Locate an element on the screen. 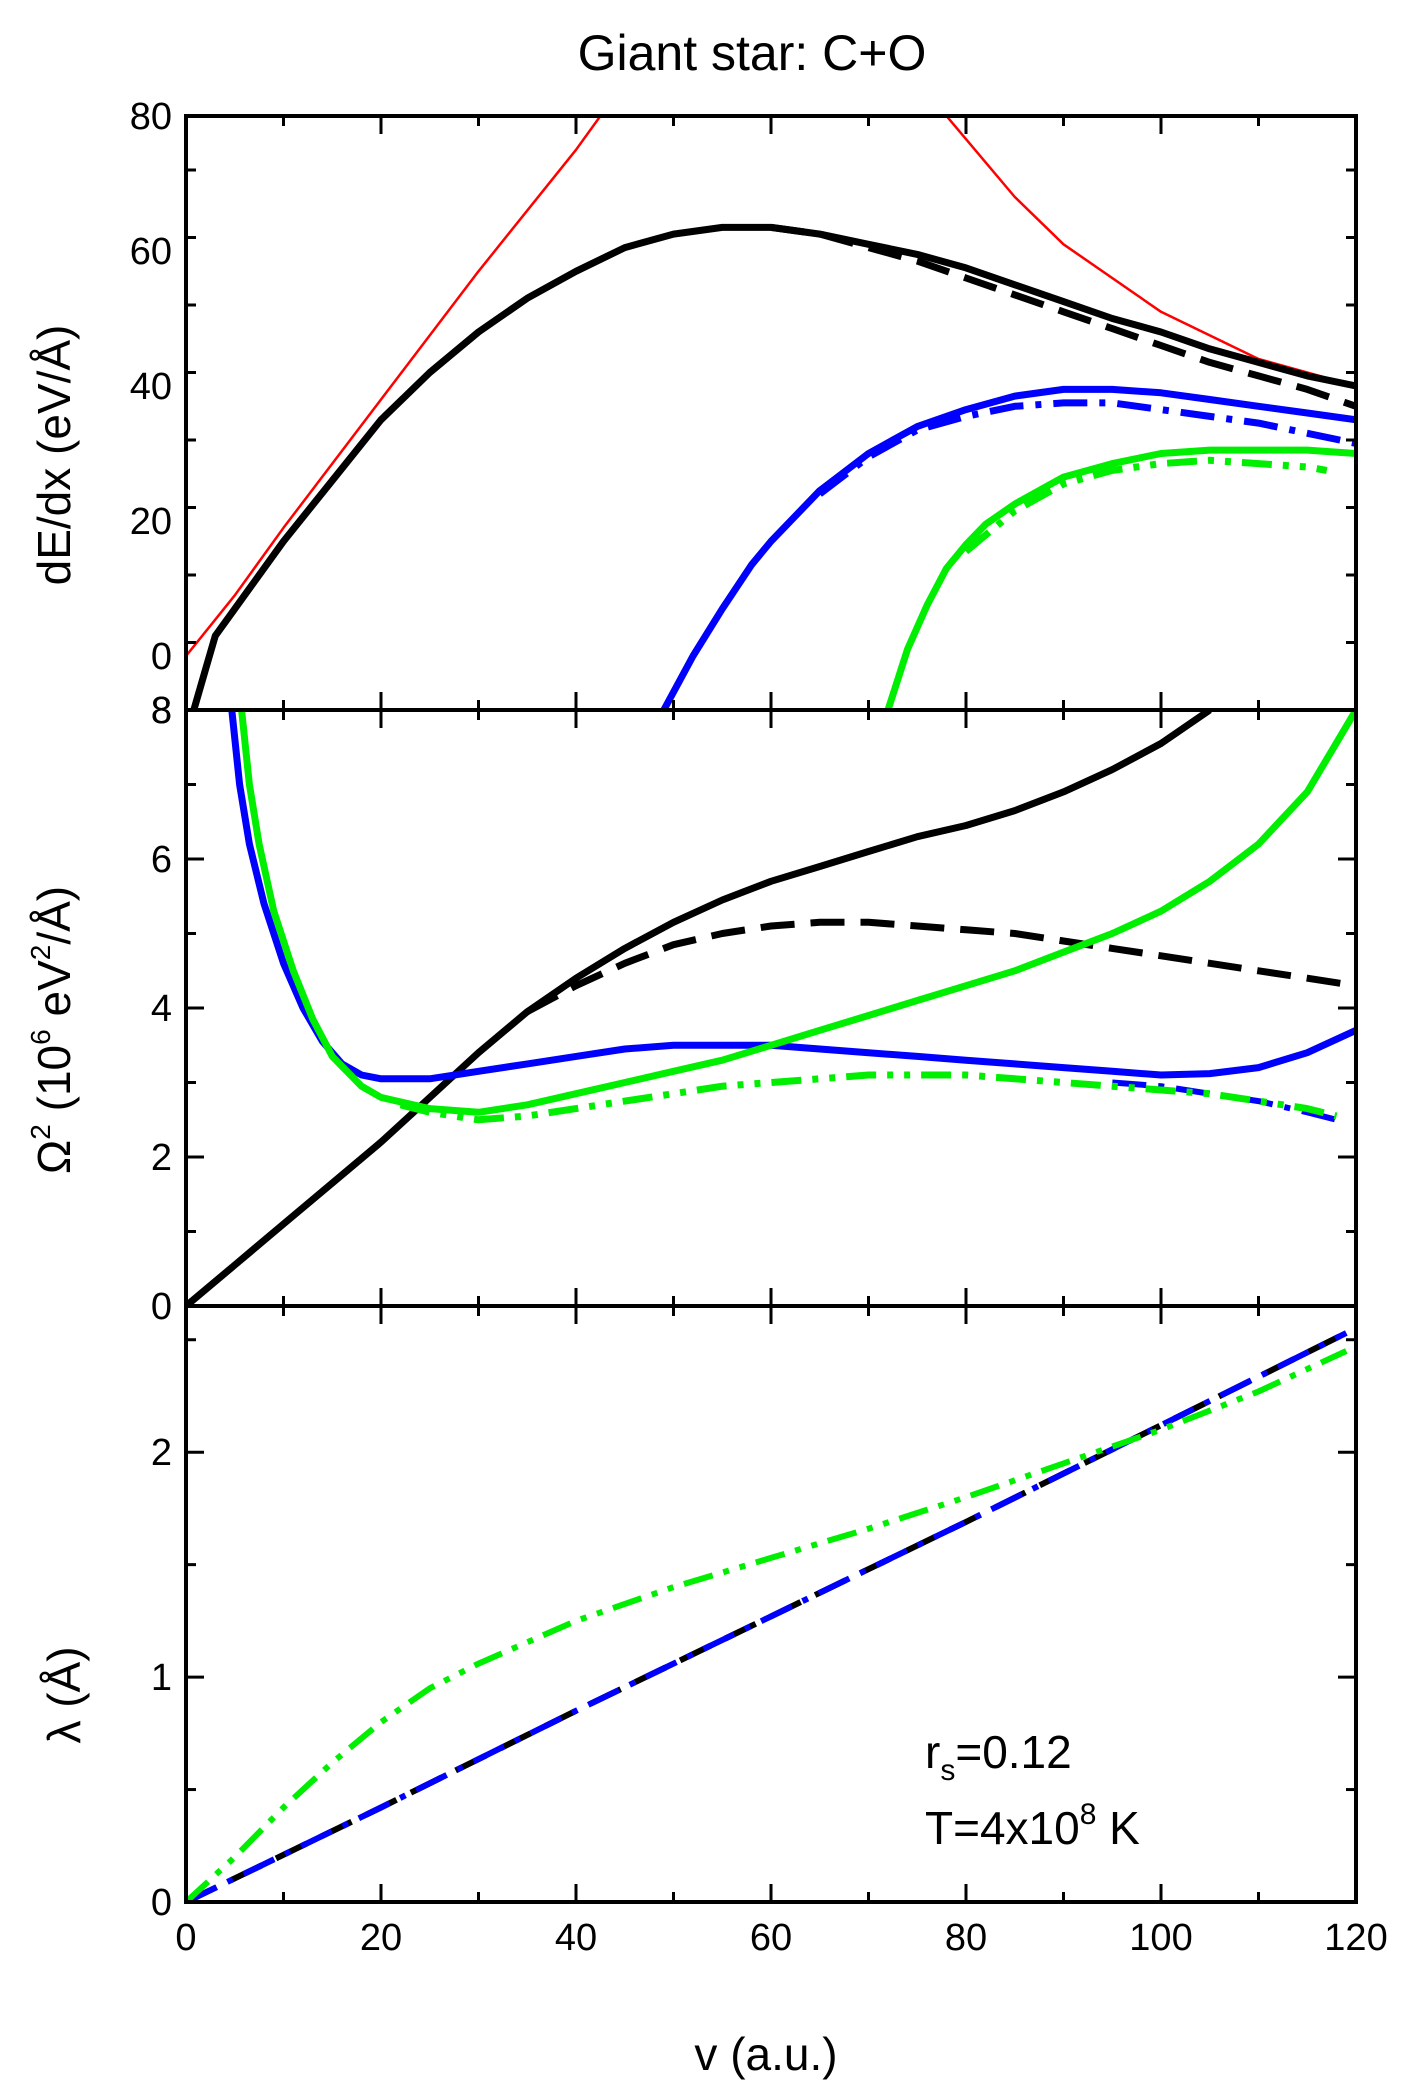  middle-series-blue-solid is located at coordinates (792, 896).